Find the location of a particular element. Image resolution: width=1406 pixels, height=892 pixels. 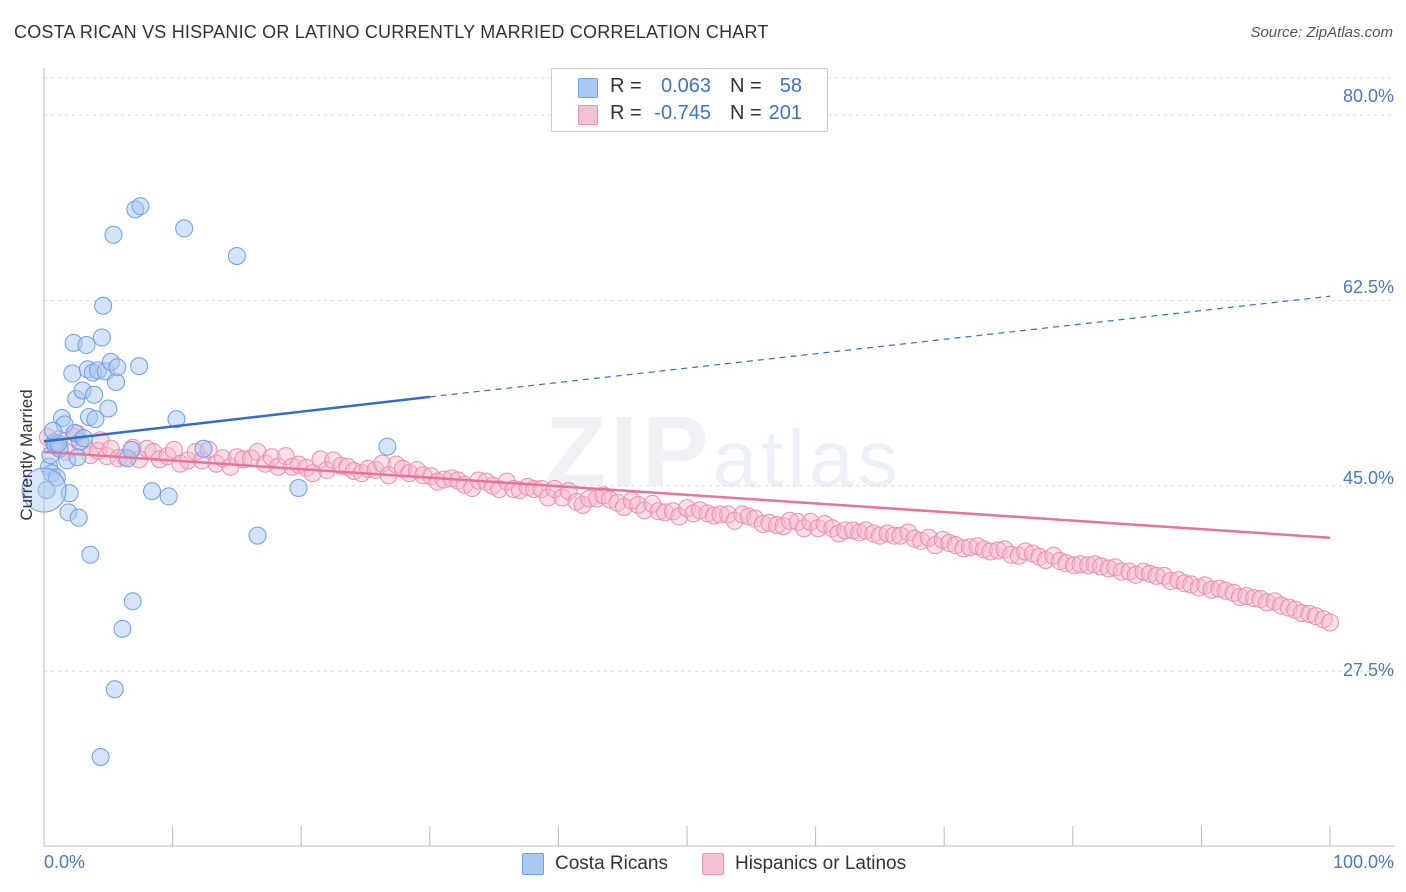

bottom-legend-swatch-blue is located at coordinates (533, 864).